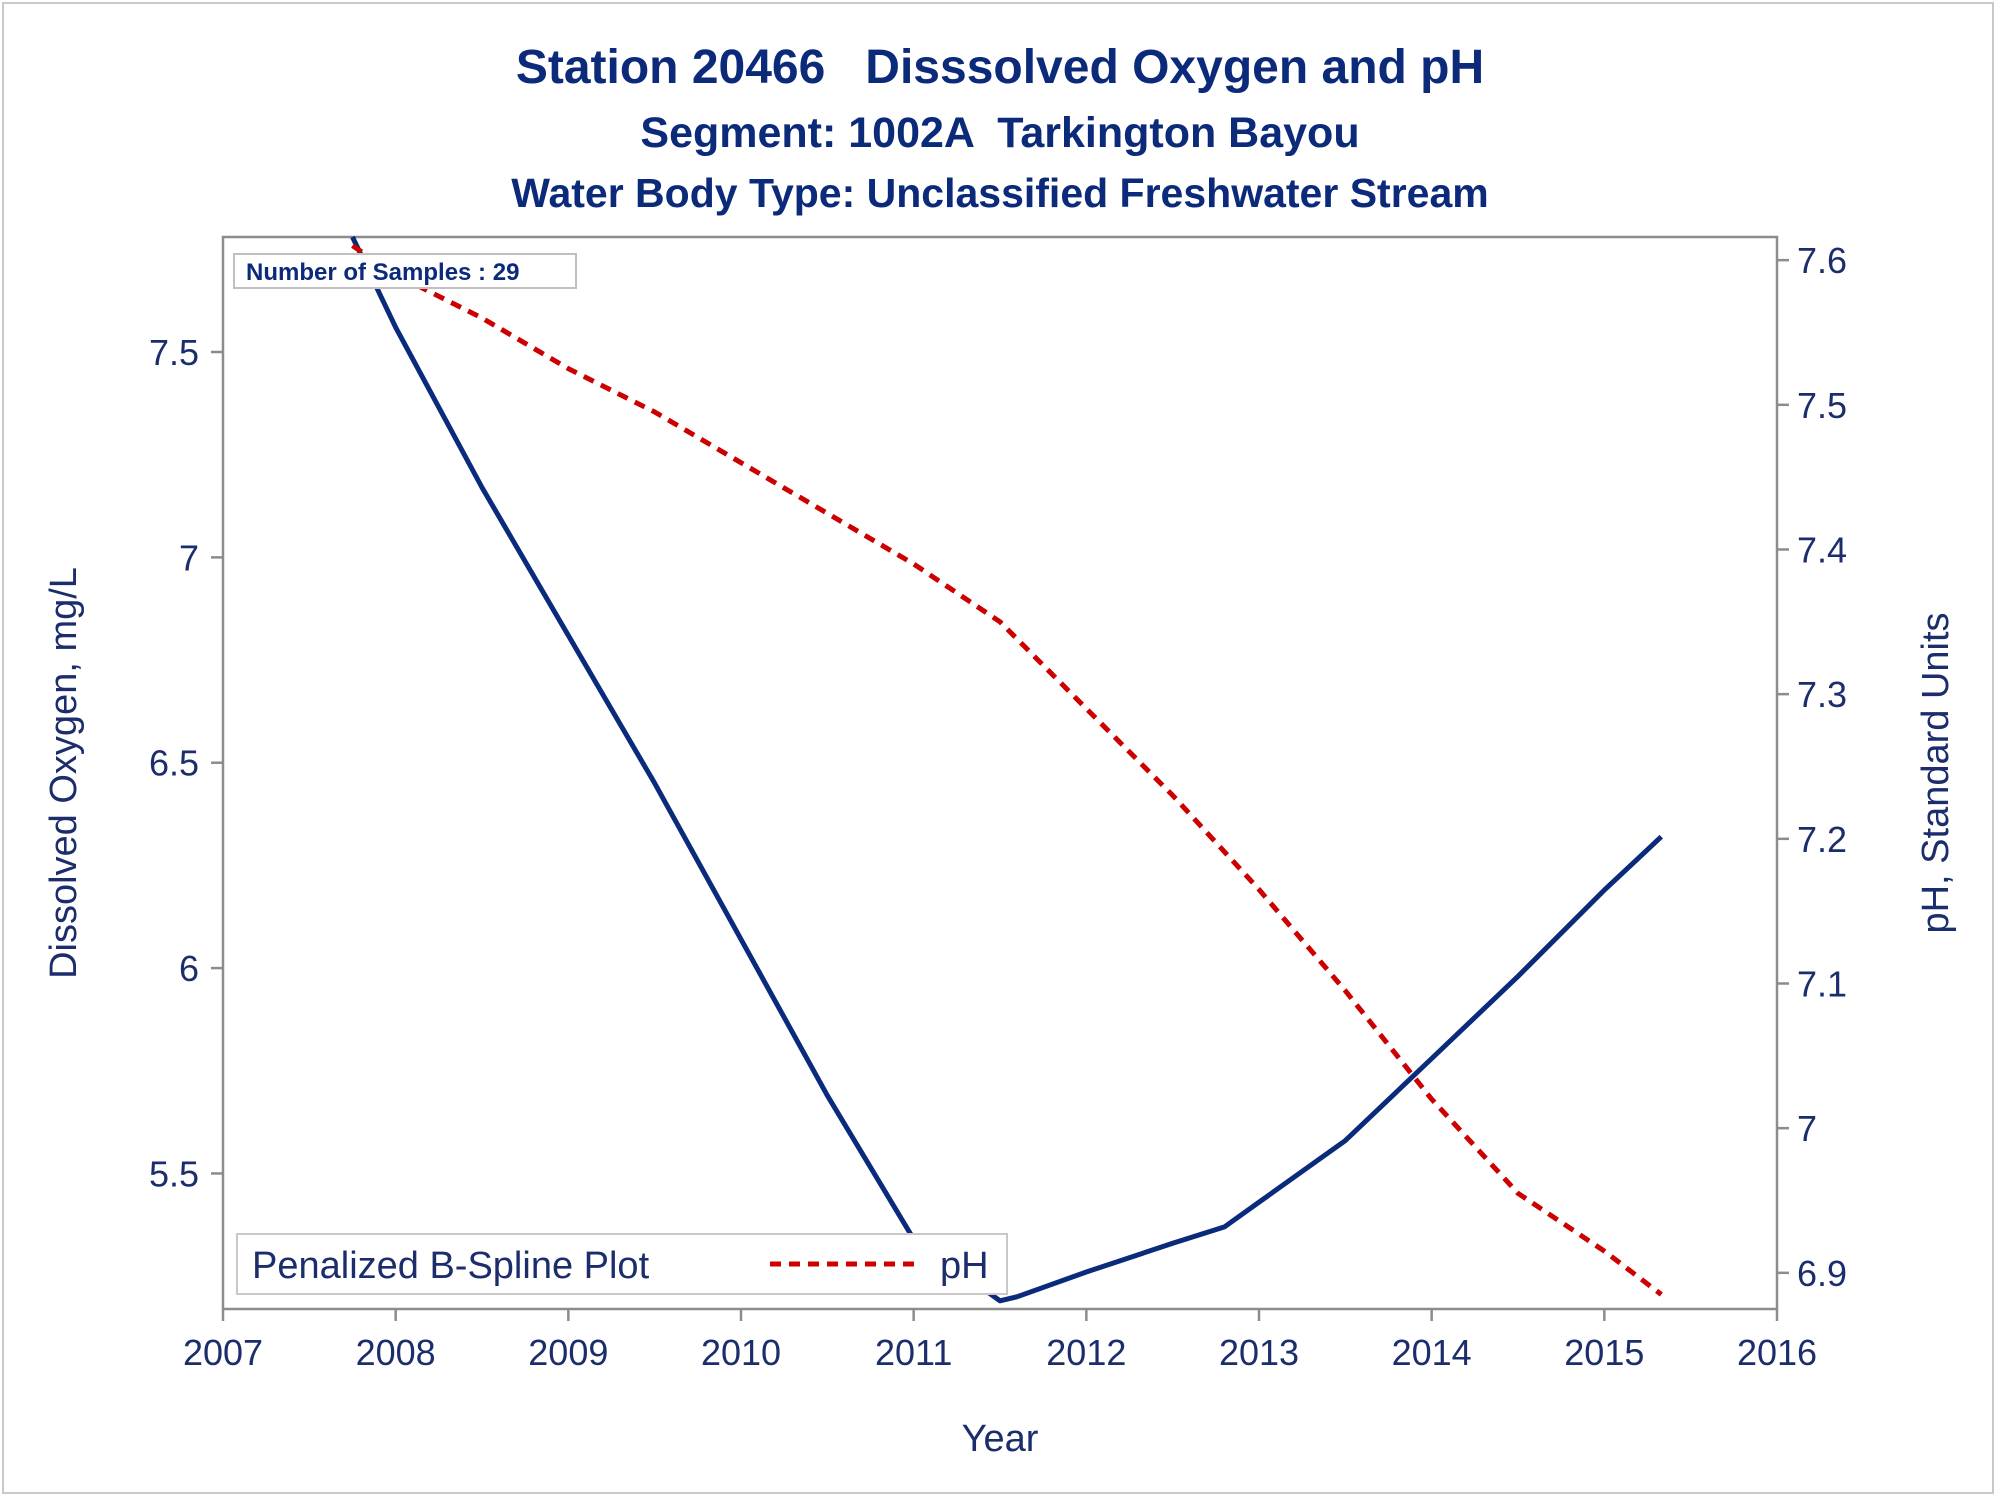  Describe the element at coordinates (174, 352) in the screenshot. I see `y-tick-label-7.5: 7.5` at that location.